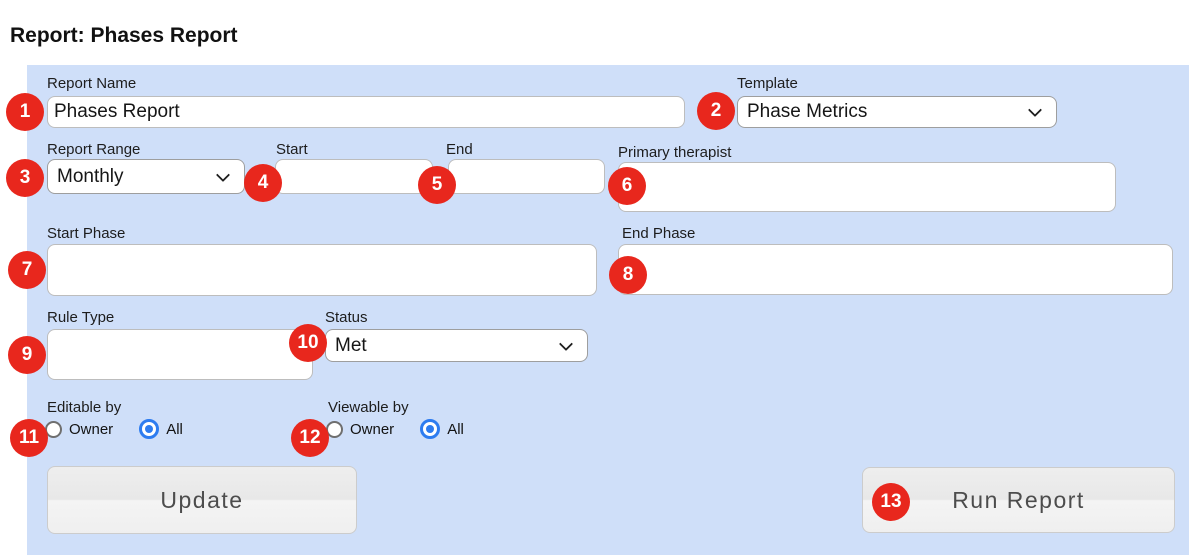  I want to click on annotation-badge-2: 2, so click(716, 111).